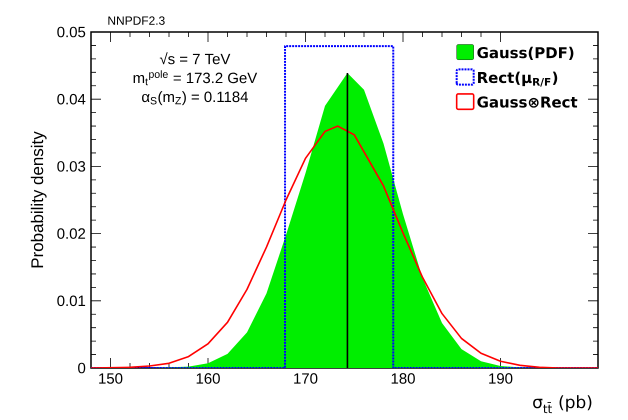  I want to click on legend-label: Gauss(PDF), so click(525, 53).